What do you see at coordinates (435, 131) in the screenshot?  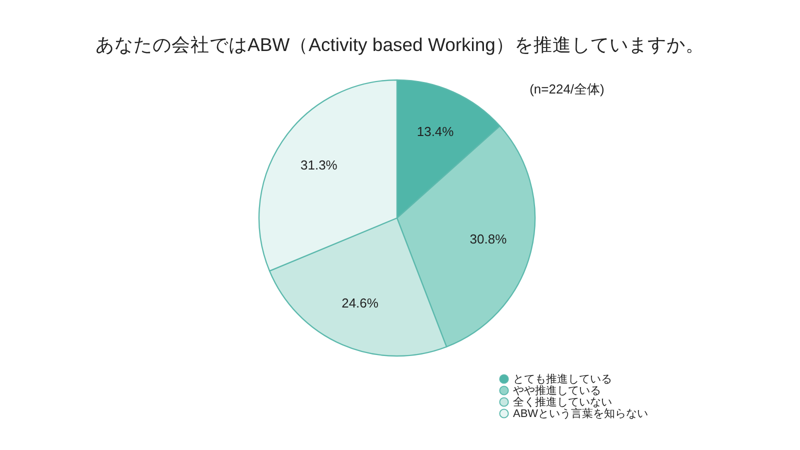 I see `data-label: 13.4%` at bounding box center [435, 131].